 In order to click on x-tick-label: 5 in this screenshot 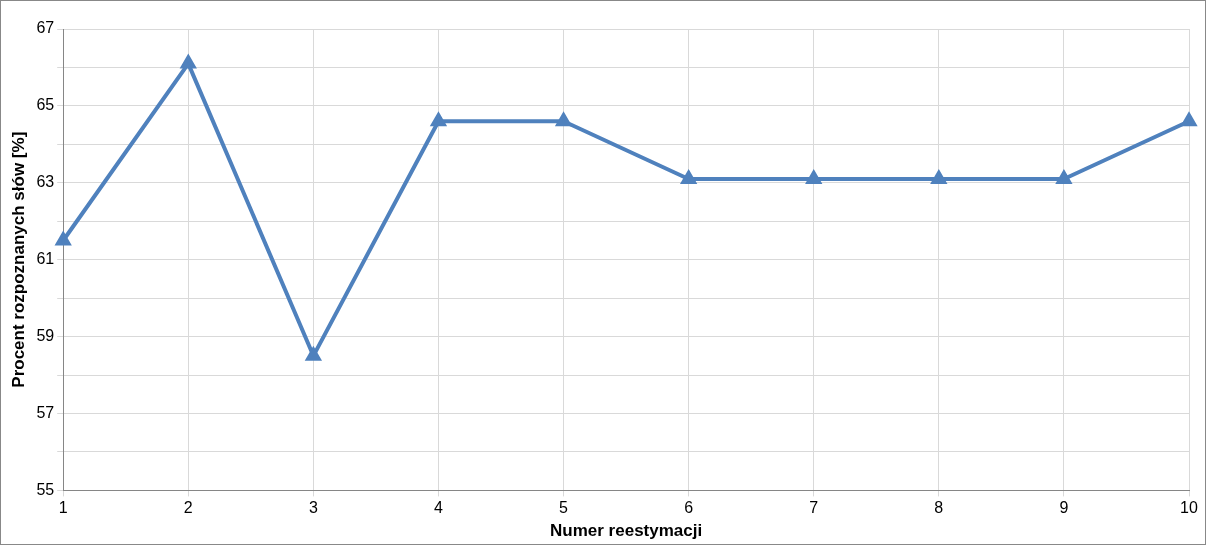, I will do `click(564, 508)`.